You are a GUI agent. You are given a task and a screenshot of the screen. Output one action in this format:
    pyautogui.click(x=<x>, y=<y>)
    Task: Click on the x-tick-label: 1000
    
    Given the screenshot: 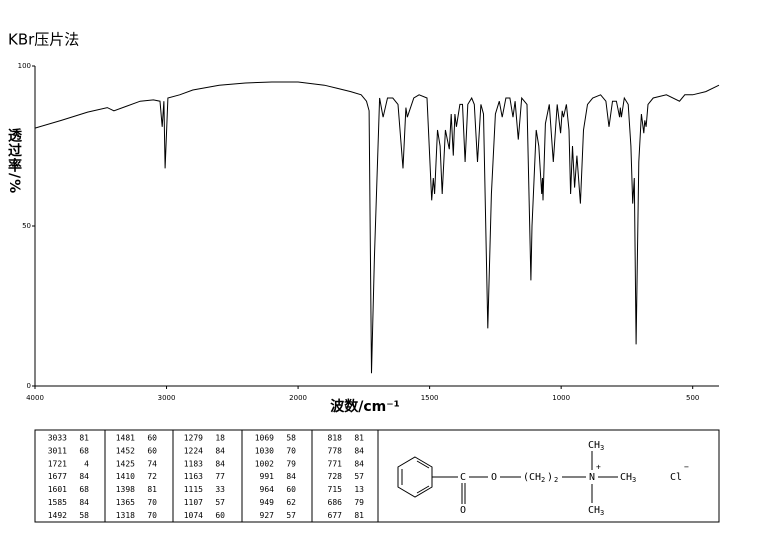 What is the action you would take?
    pyautogui.click(x=561, y=398)
    